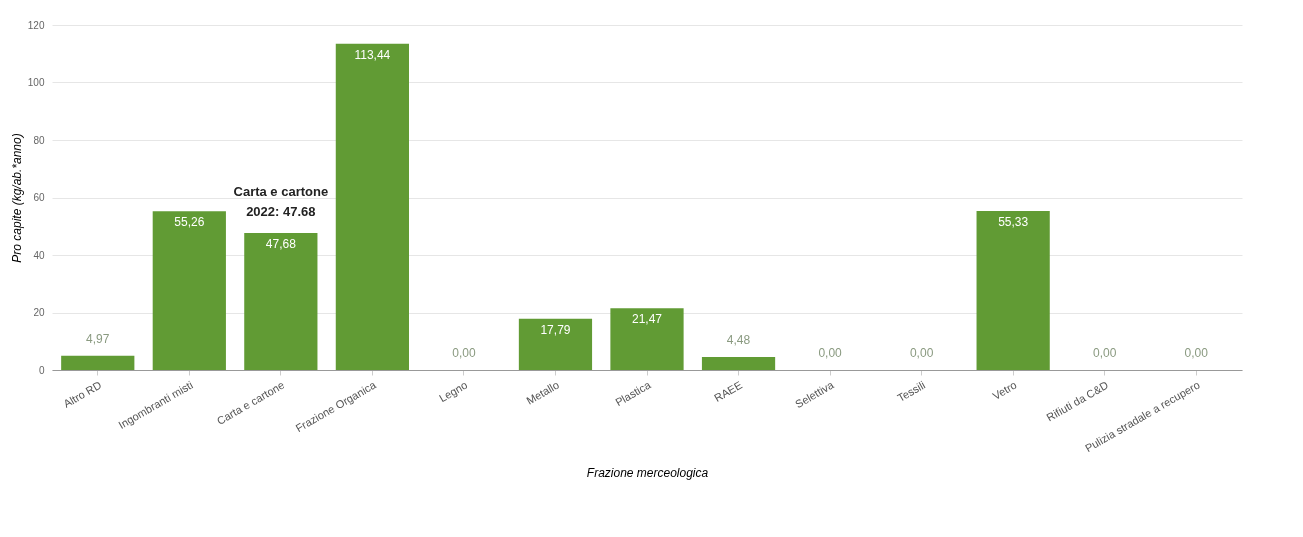  Describe the element at coordinates (39, 255) in the screenshot. I see `y-tick-label: 40` at that location.